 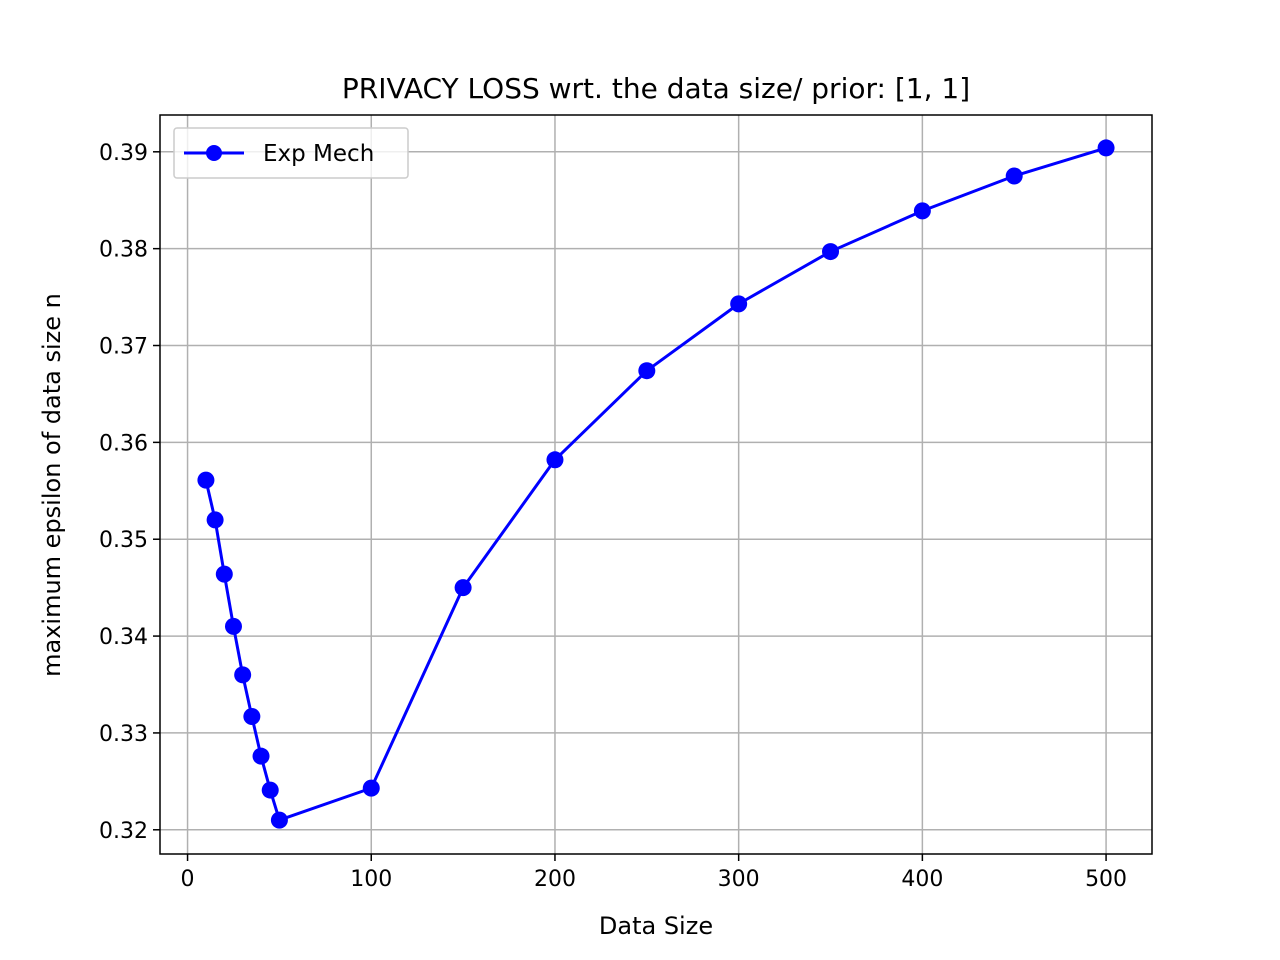 I want to click on legend-box, so click(x=291, y=153).